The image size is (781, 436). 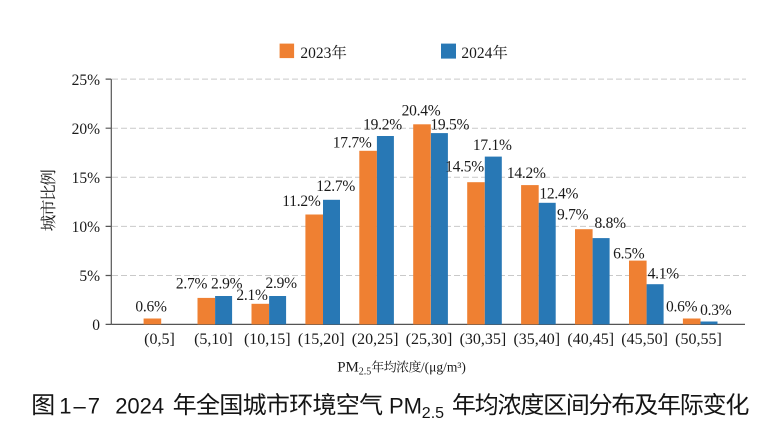 What do you see at coordinates (213, 339) in the screenshot?
I see `svg-text: (5,10]` at bounding box center [213, 339].